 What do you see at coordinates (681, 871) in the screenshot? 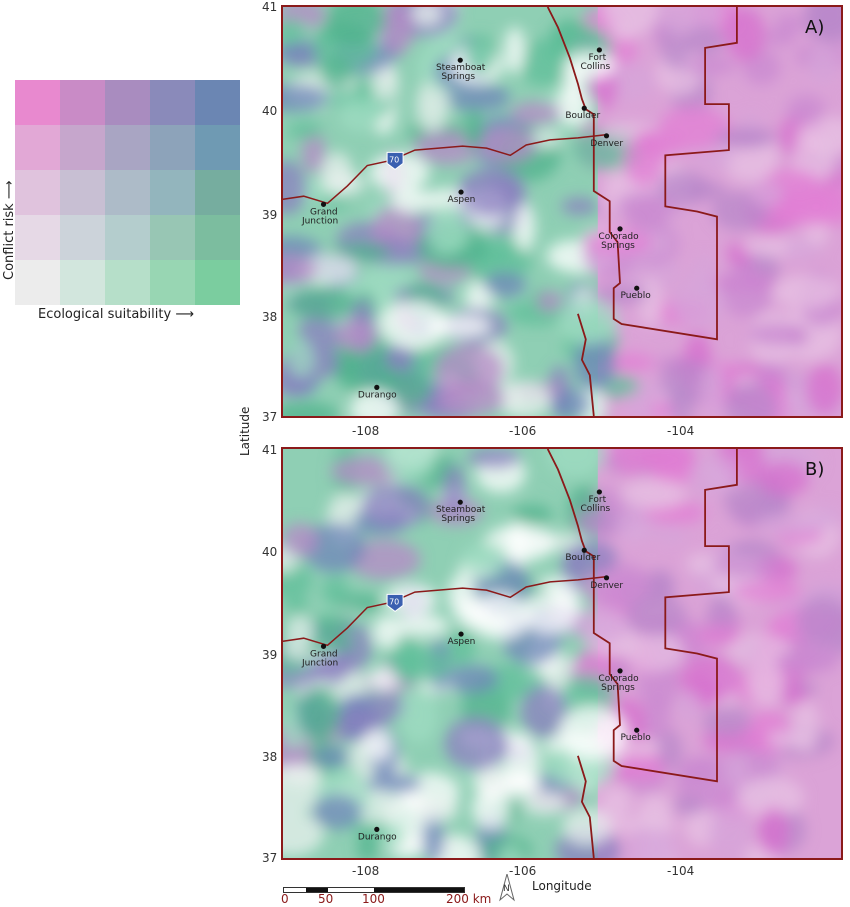
I see `lon-tick-b-104: -104` at bounding box center [681, 871].